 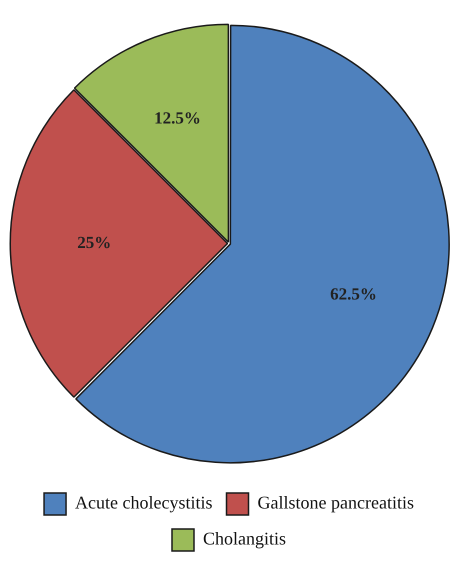 I want to click on legend-label: Acute cholecystitis, so click(x=144, y=502).